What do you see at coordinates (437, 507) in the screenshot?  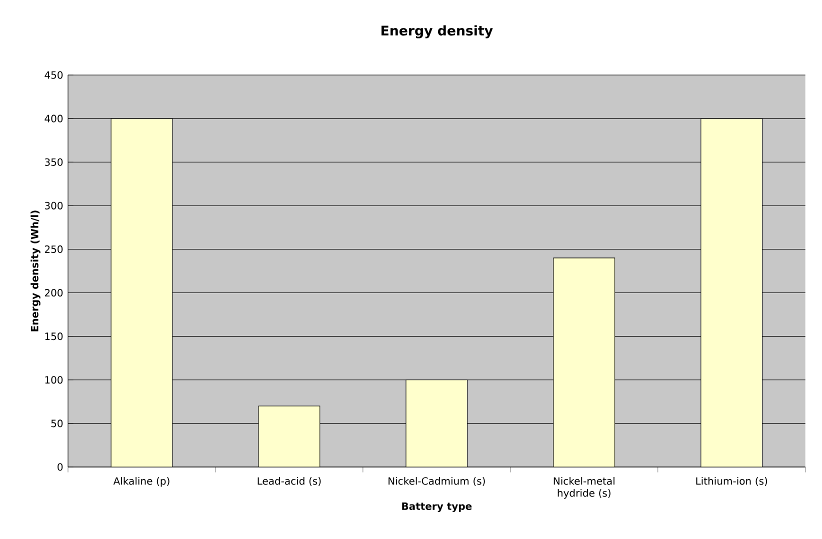 I see `x-axis-title: Battery type` at bounding box center [437, 507].